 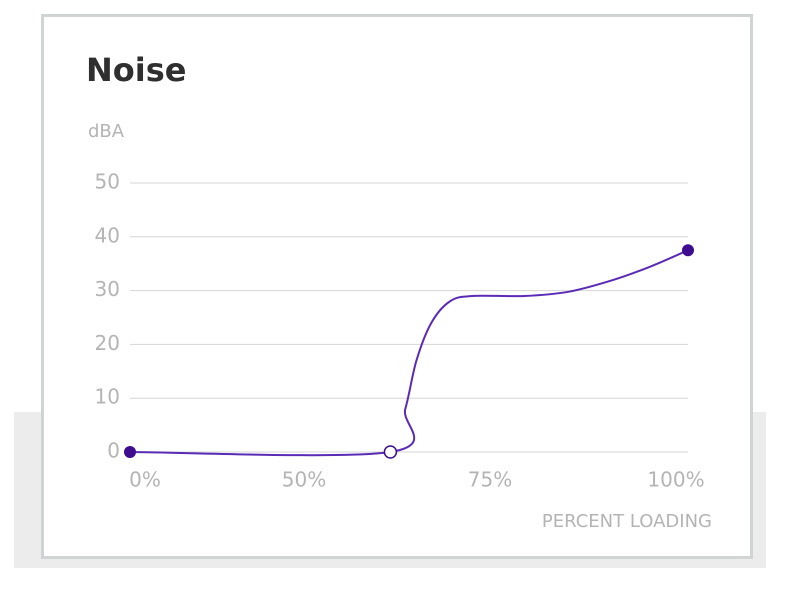 I want to click on y-axis-title: dBA, so click(x=106, y=131).